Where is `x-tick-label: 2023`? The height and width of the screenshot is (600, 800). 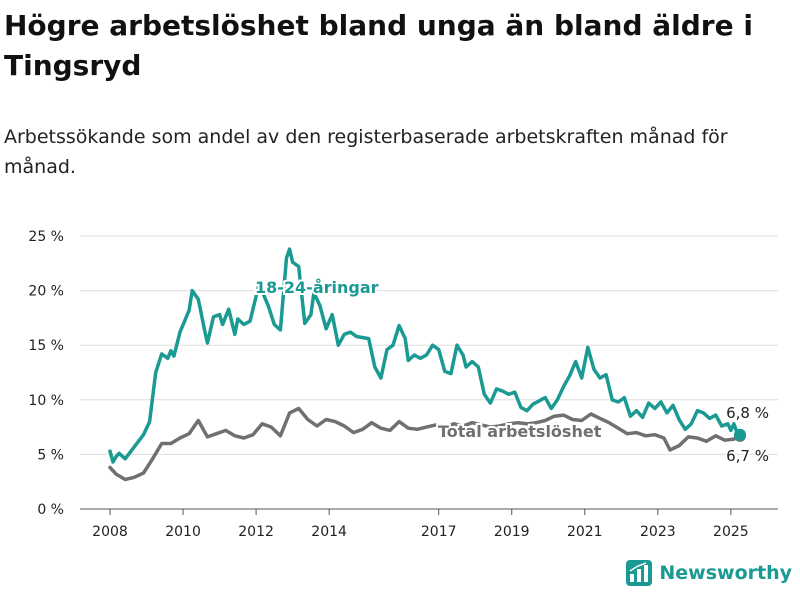 x-tick-label: 2023 is located at coordinates (658, 532).